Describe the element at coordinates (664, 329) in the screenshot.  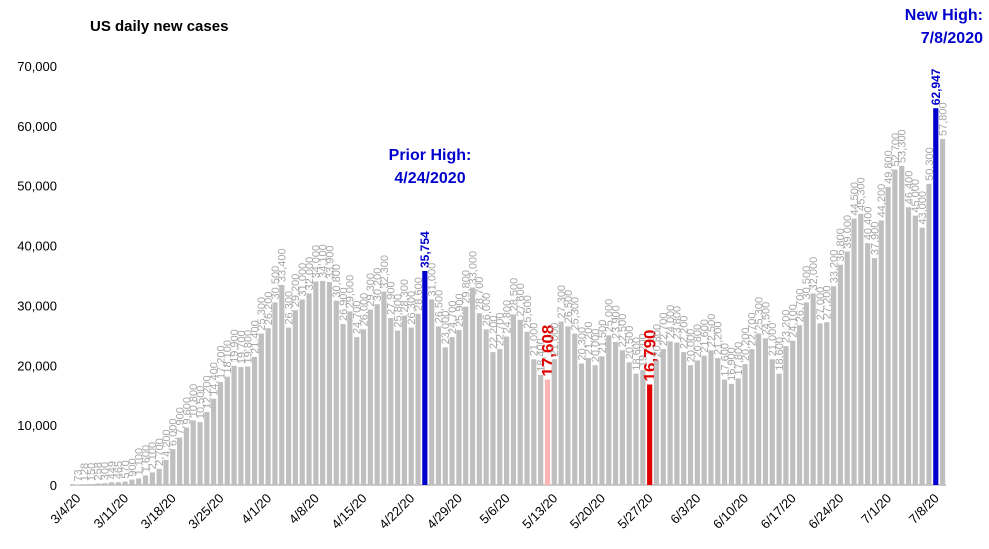
I see `data-label: 22,700` at that location.